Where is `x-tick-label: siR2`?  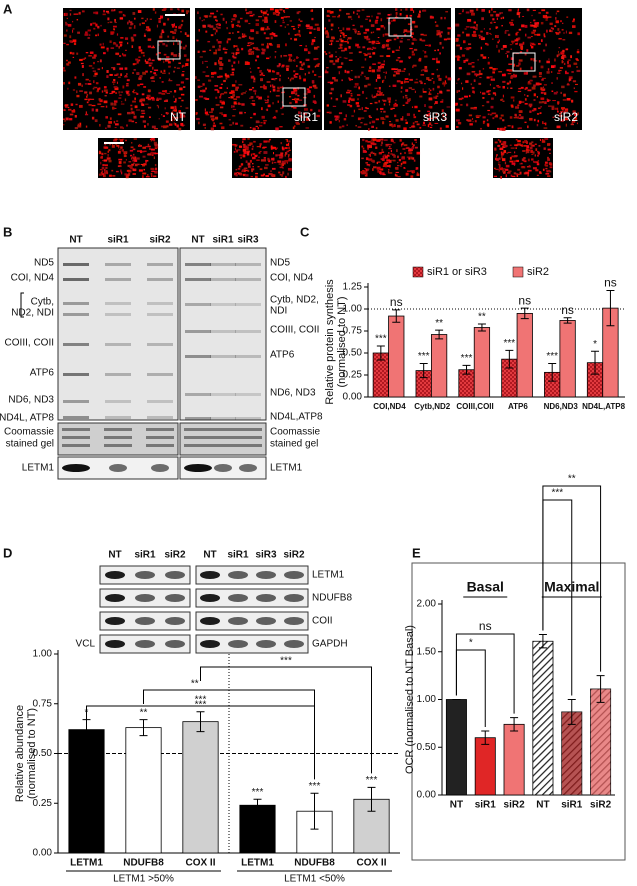
x-tick-label: siR2 is located at coordinates (601, 805).